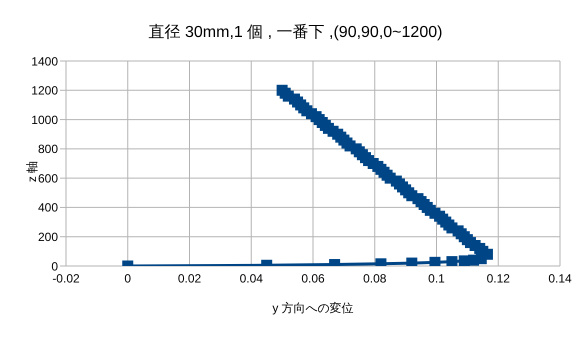 This screenshot has width=583, height=338. Describe the element at coordinates (252, 279) in the screenshot. I see `x-tick-label: 0.04` at that location.